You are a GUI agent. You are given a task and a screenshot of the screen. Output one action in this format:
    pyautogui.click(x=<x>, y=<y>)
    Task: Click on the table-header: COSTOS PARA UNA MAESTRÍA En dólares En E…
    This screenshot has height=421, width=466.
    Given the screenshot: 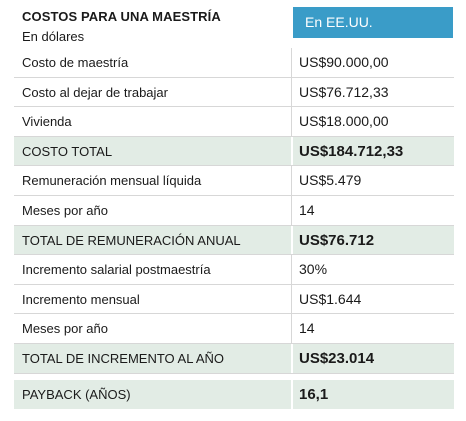 What is the action you would take?
    pyautogui.click(x=234, y=27)
    